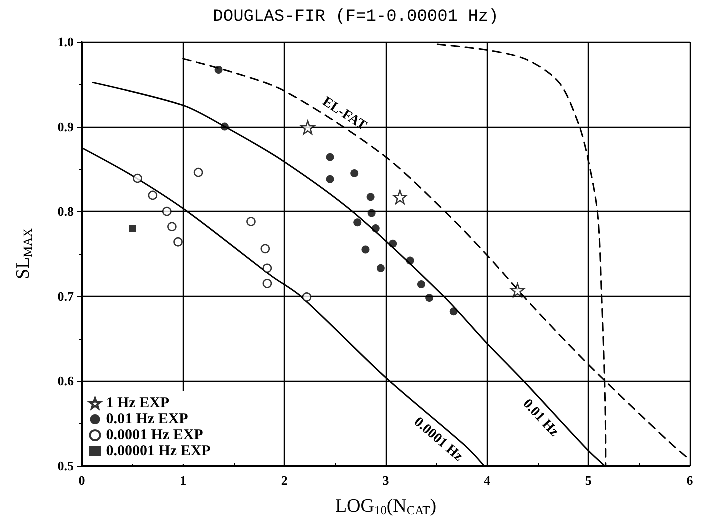  What do you see at coordinates (66, 296) in the screenshot?
I see `y-tick-label: 0.7` at bounding box center [66, 296].